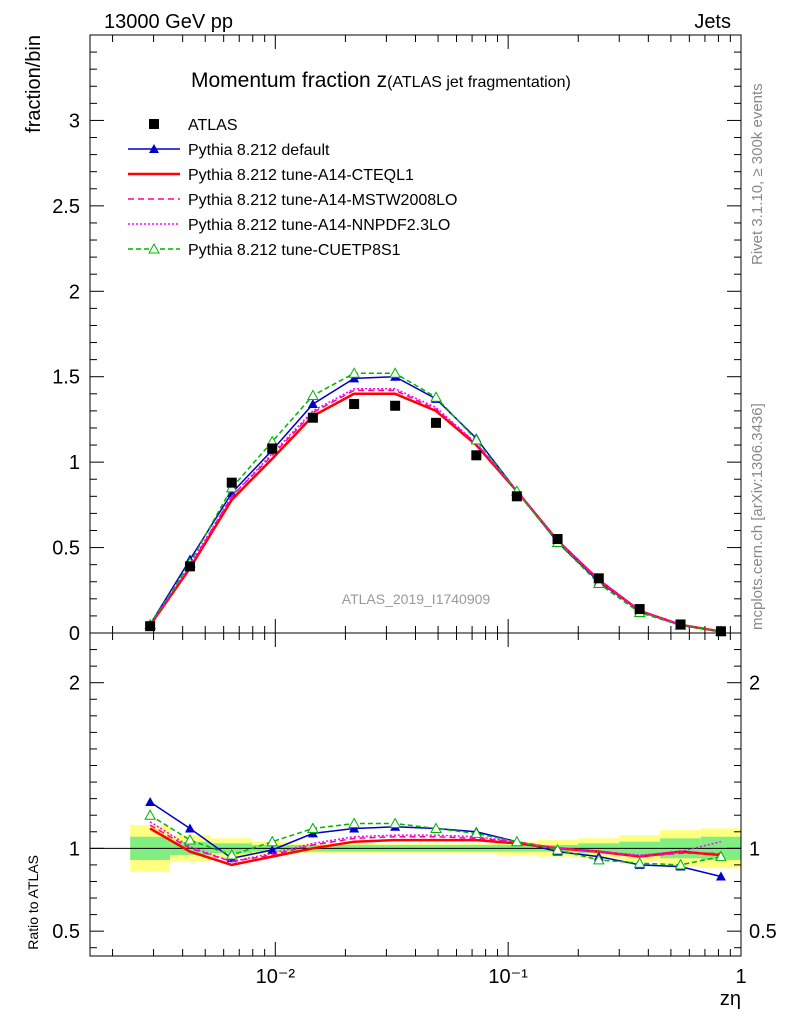 The height and width of the screenshot is (1024, 786). I want to click on y-tick-label: 2, so click(74, 292).